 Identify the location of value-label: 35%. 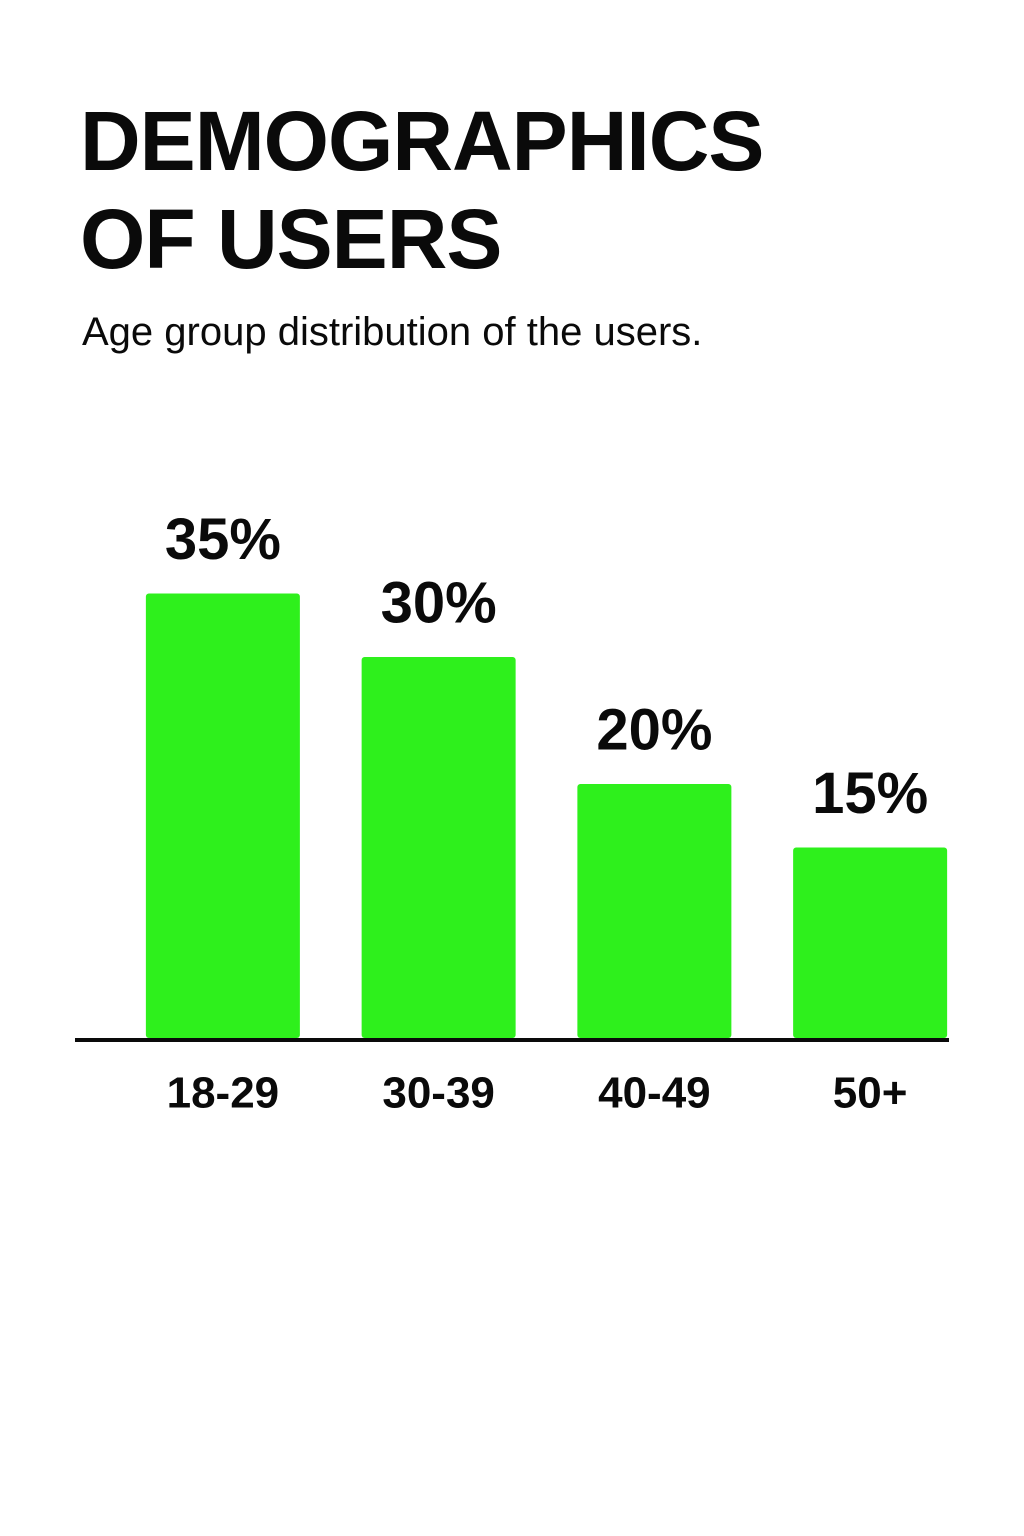
(223, 539).